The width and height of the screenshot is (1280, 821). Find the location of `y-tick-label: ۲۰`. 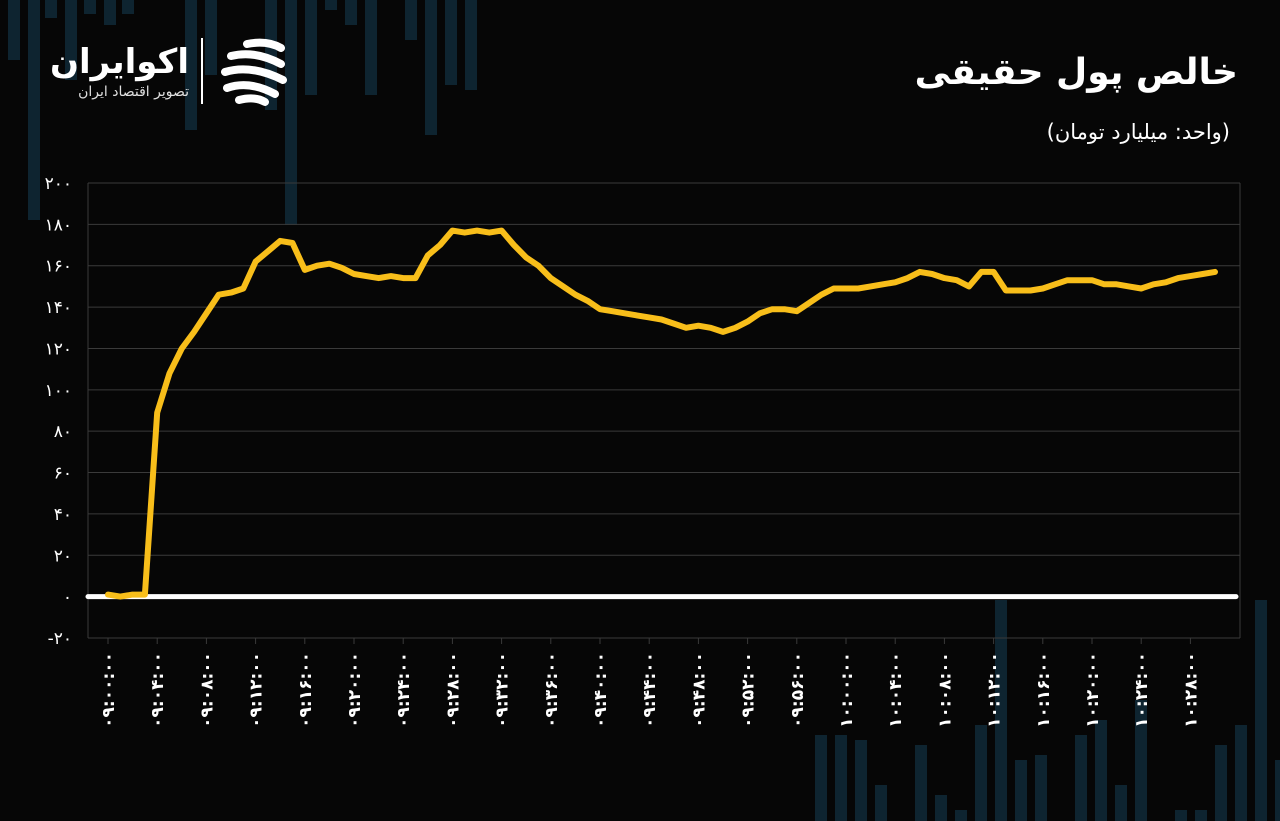

y-tick-label: ۲۰ is located at coordinates (63, 556).